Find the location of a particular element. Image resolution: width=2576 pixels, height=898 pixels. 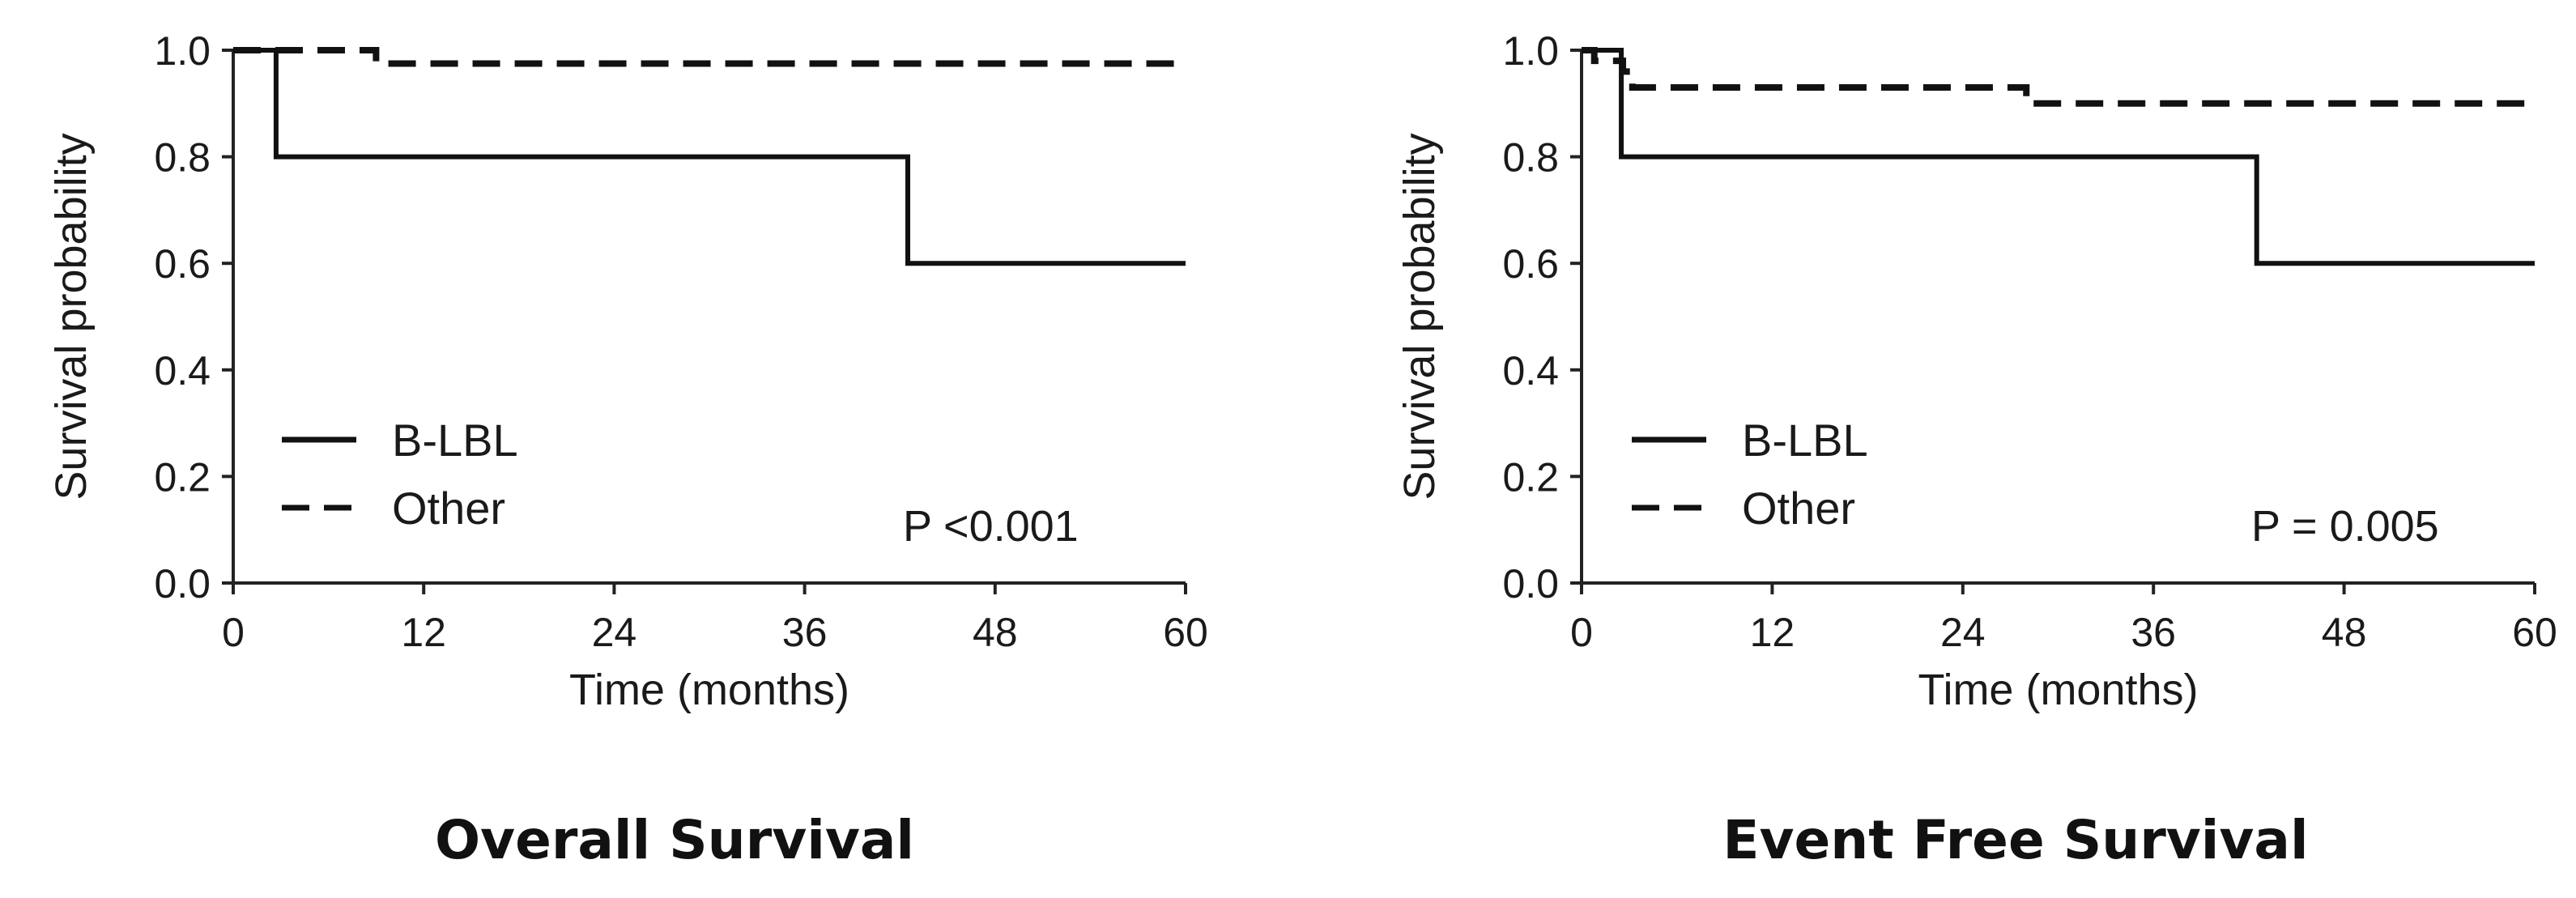

chart-caption: Overall Survival is located at coordinates (674, 840).